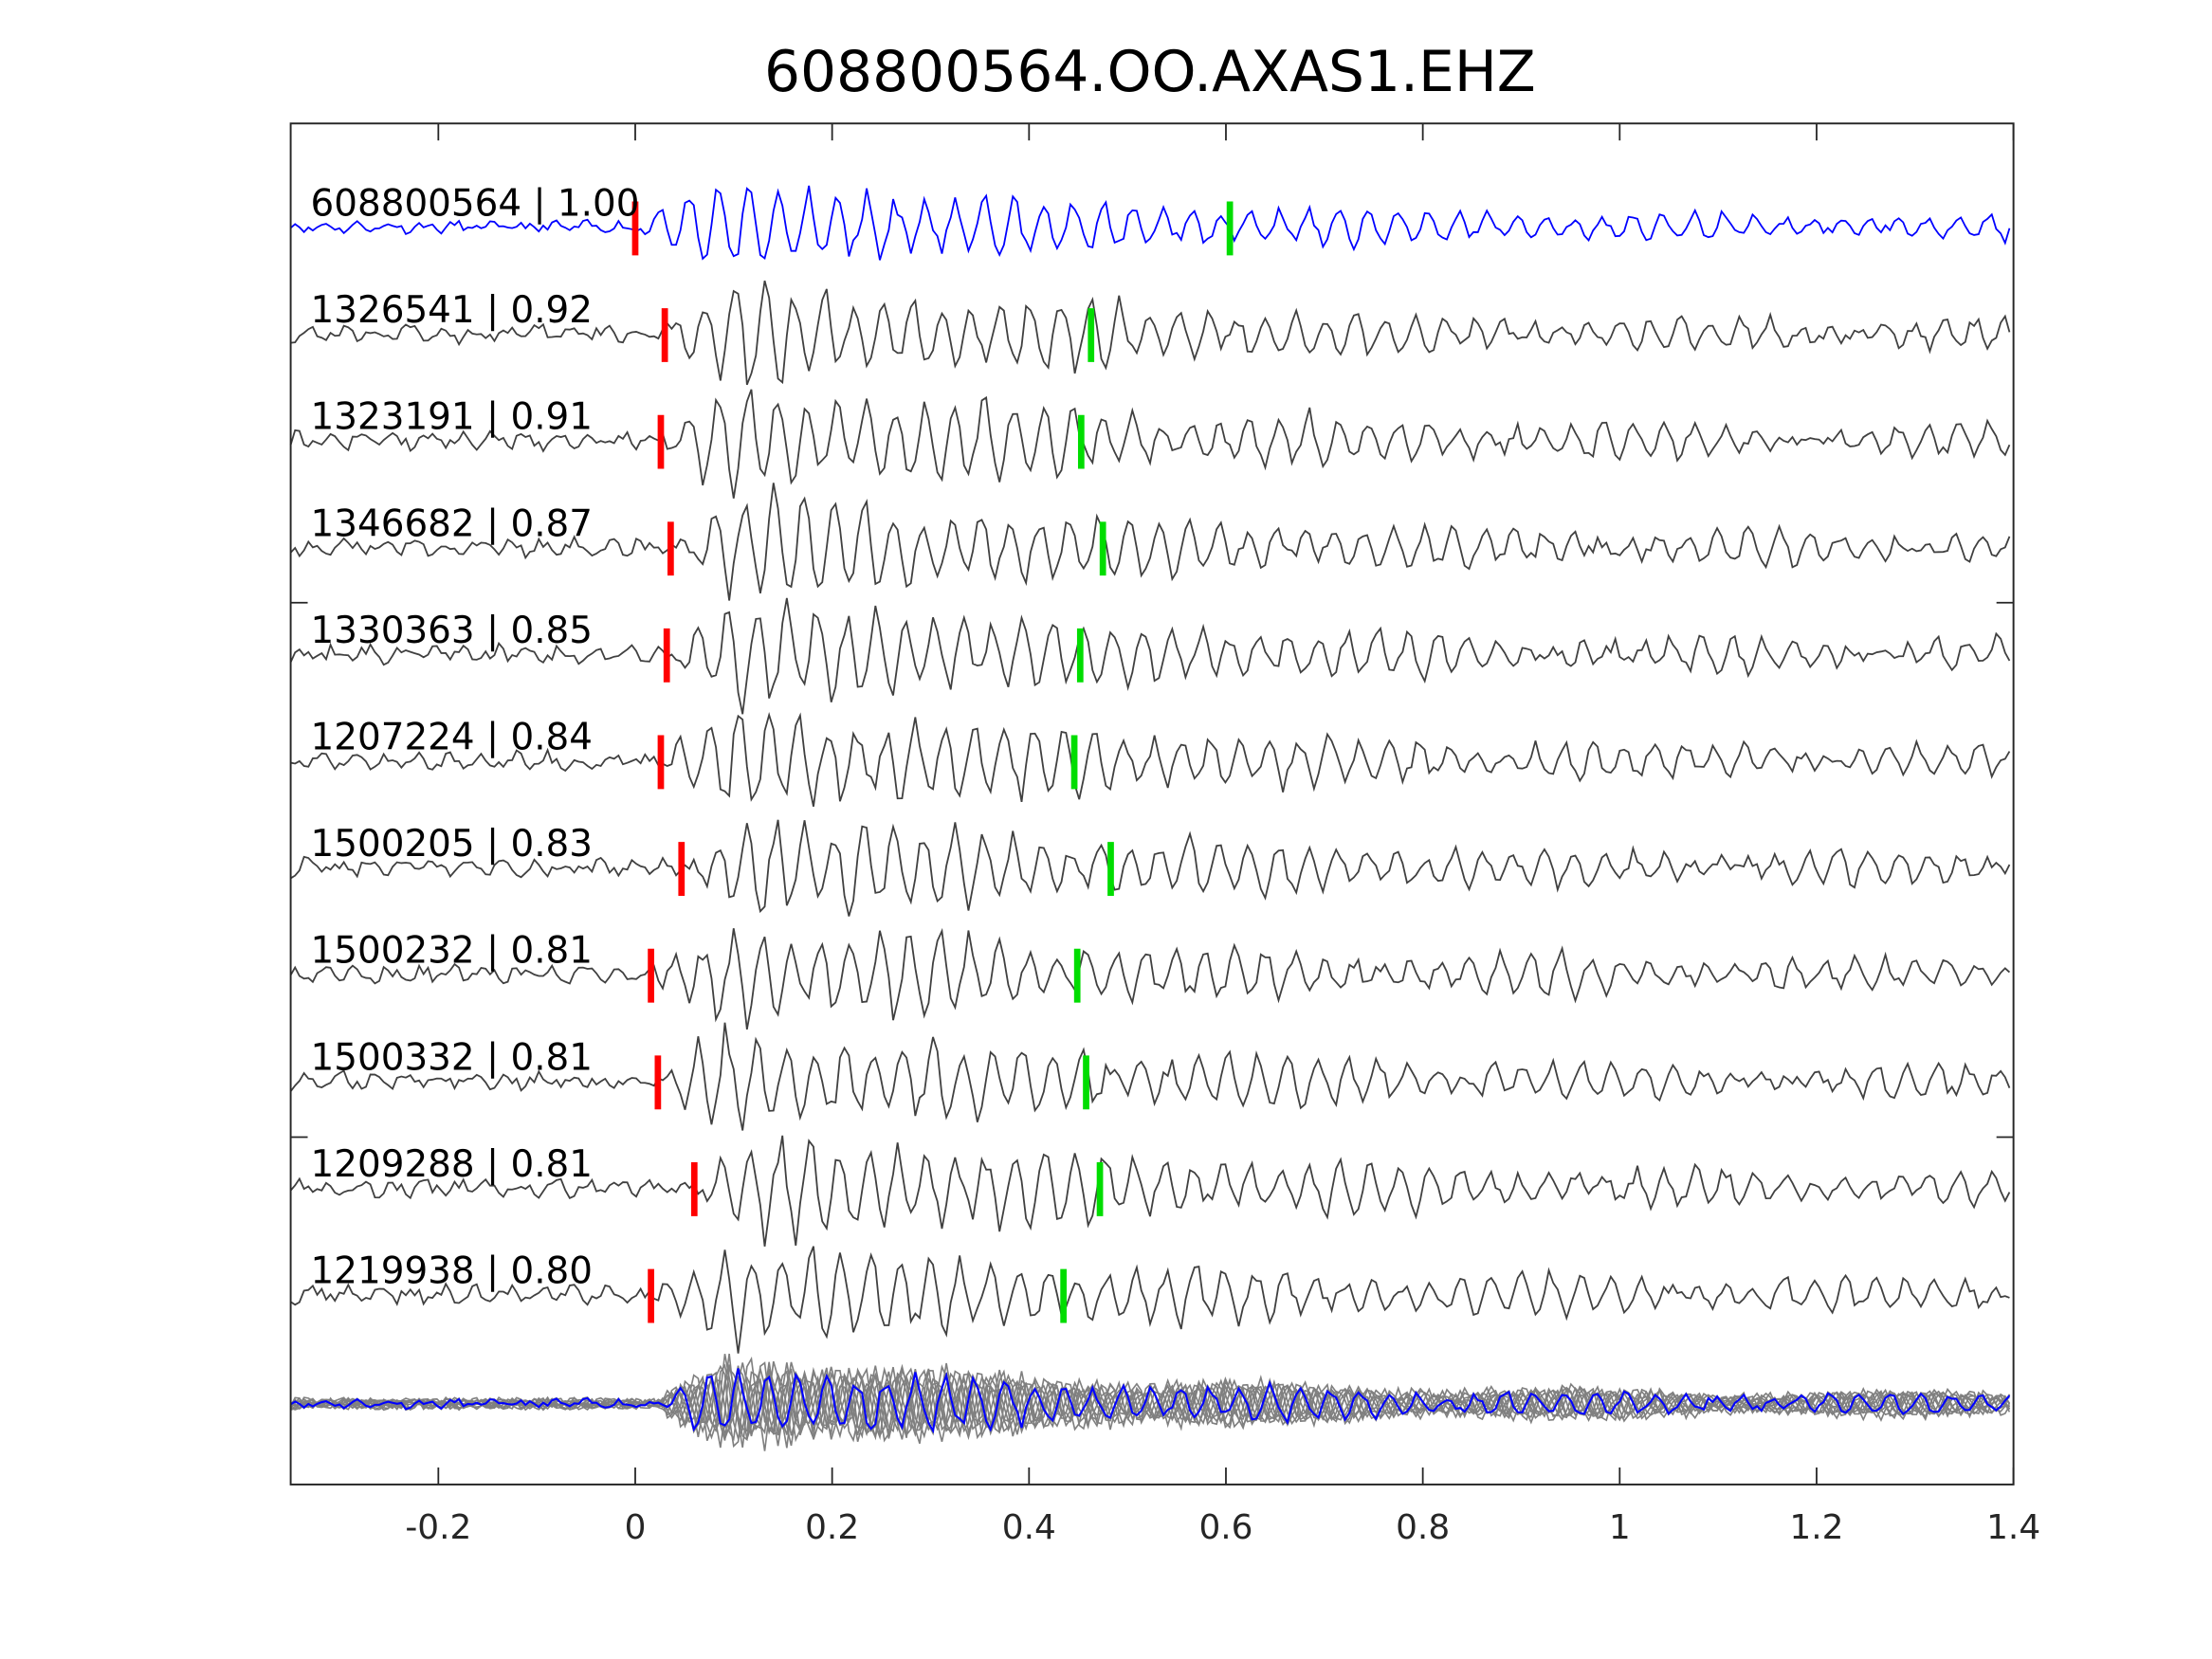  What do you see at coordinates (452, 631) in the screenshot?
I see `trace-label: 1330363 | 0.85` at bounding box center [452, 631].